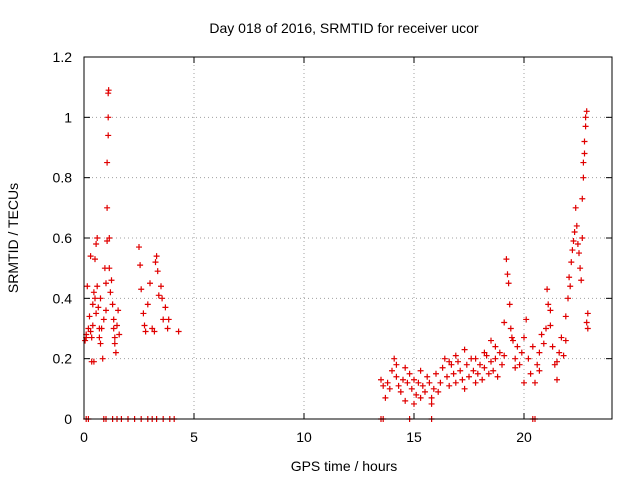  I want to click on y-tick-label: 1, so click(68, 117).